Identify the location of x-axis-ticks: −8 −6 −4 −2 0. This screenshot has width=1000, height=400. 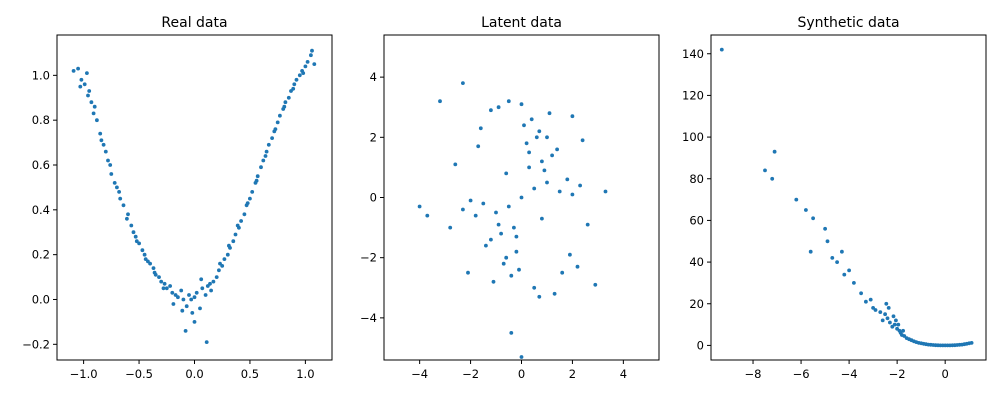
(847, 370).